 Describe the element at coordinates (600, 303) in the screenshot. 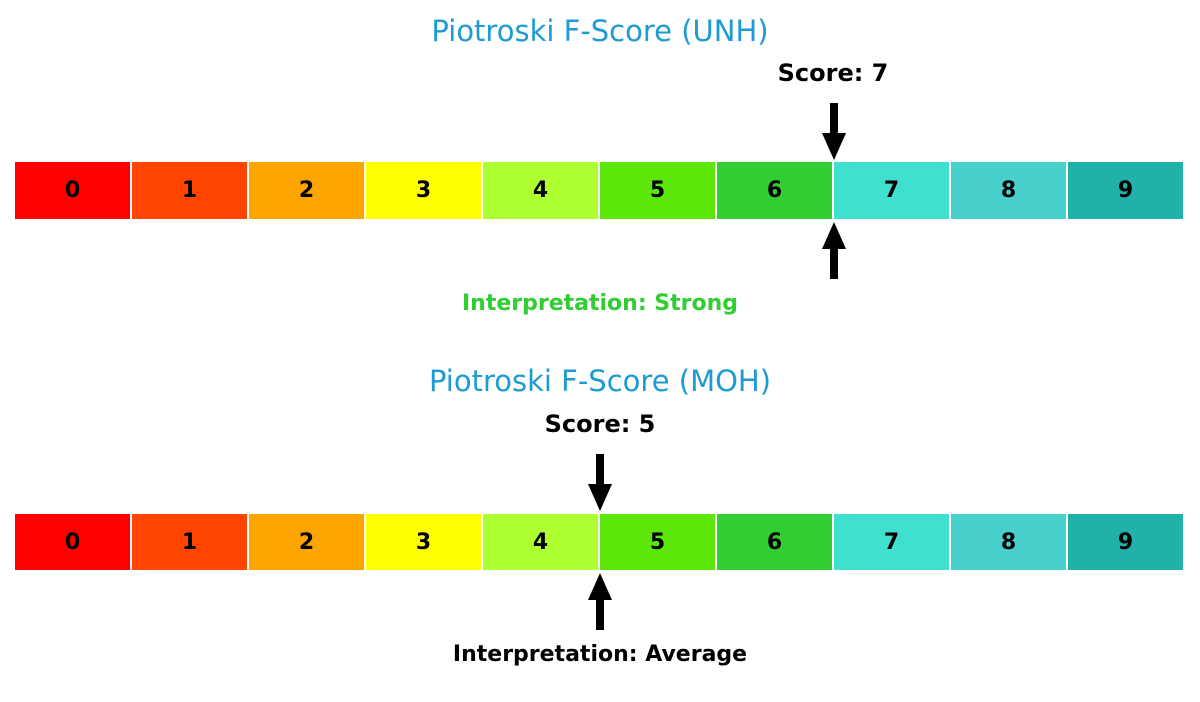

I see `interpretation-label: Interpretation: Strong` at that location.